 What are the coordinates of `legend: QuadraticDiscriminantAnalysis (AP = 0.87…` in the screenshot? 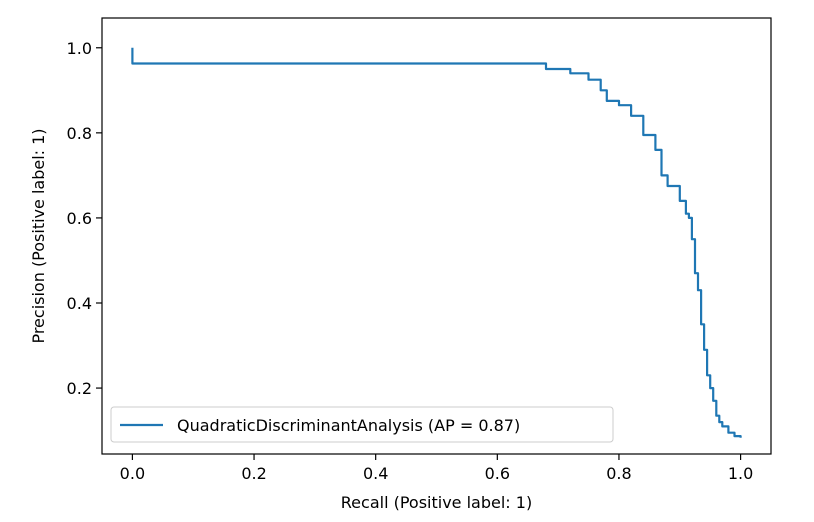 It's located at (362, 424).